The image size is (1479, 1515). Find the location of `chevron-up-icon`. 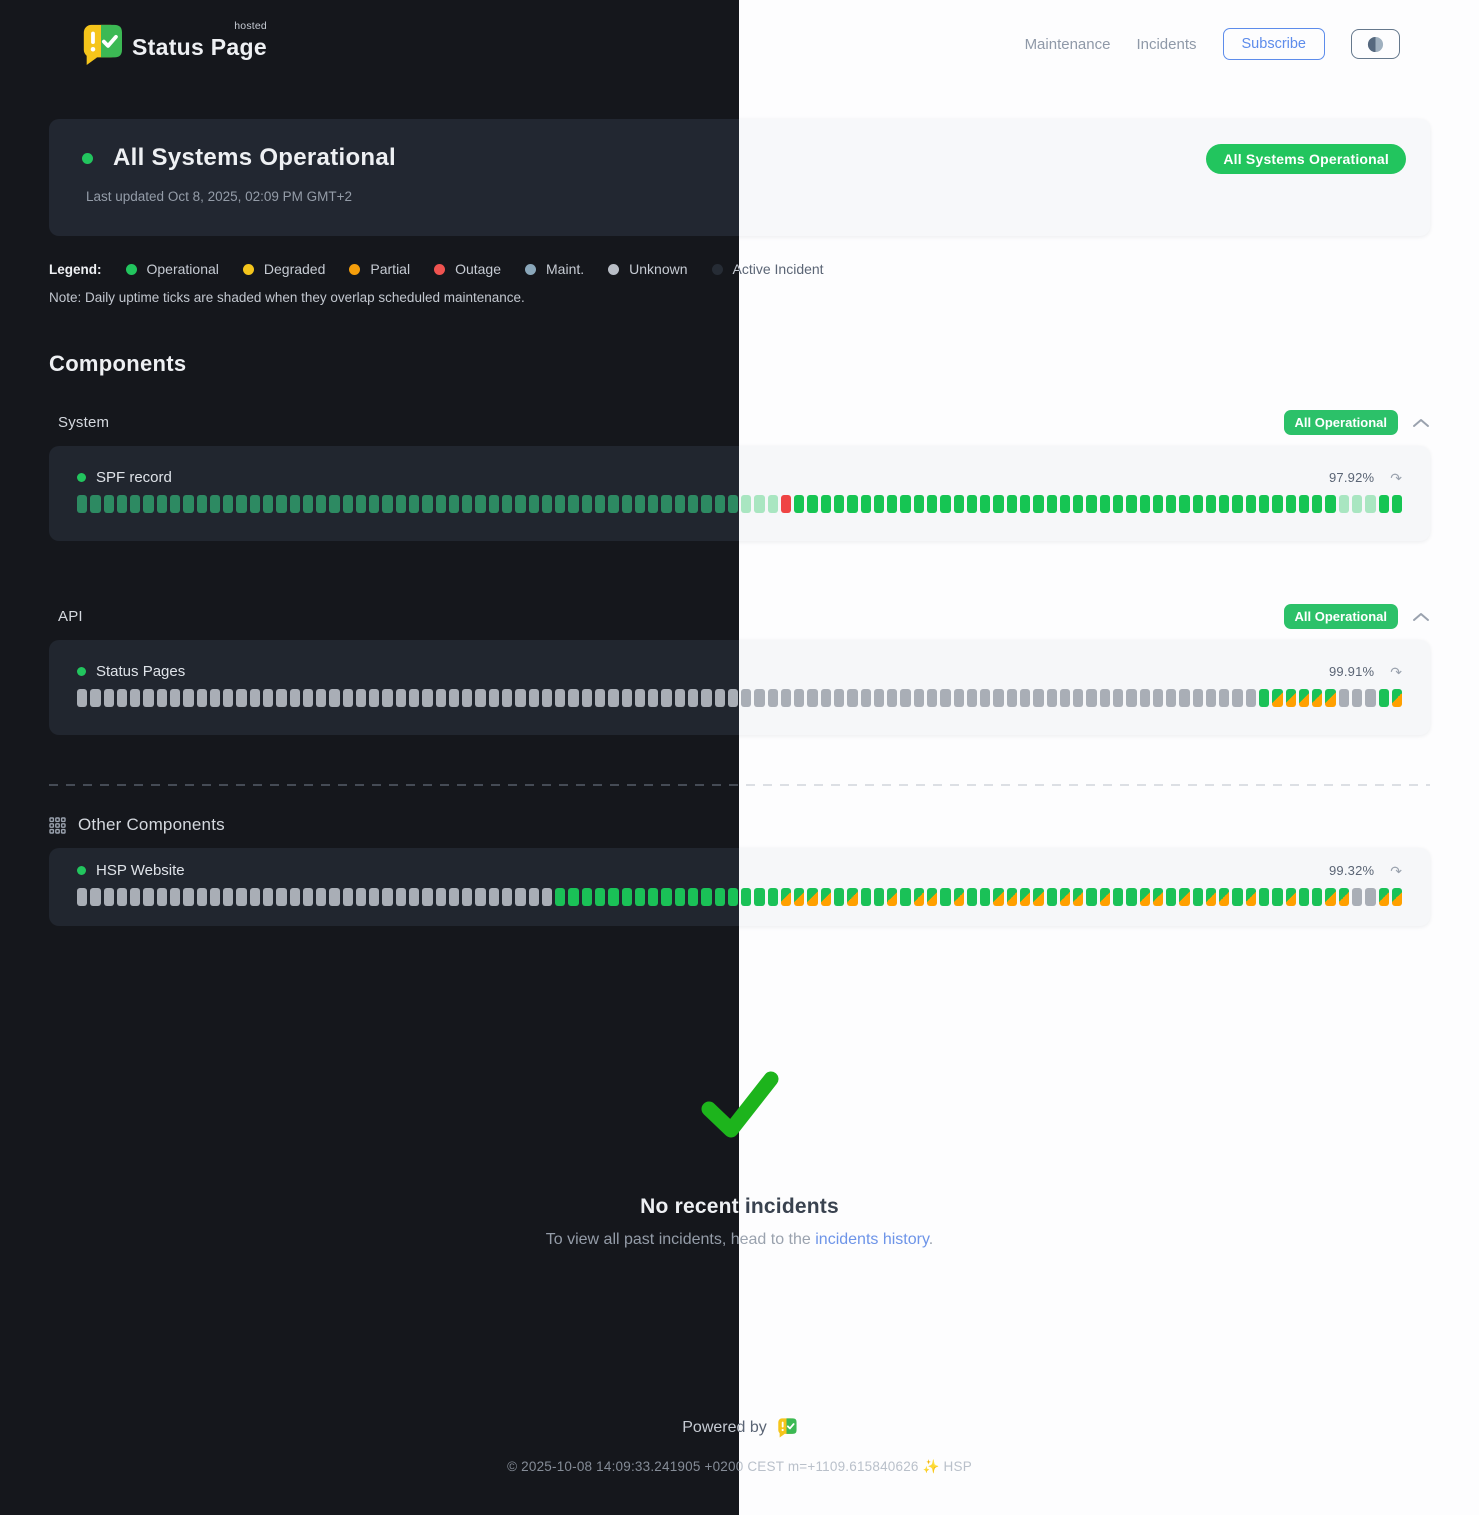

chevron-up-icon is located at coordinates (1421, 617).